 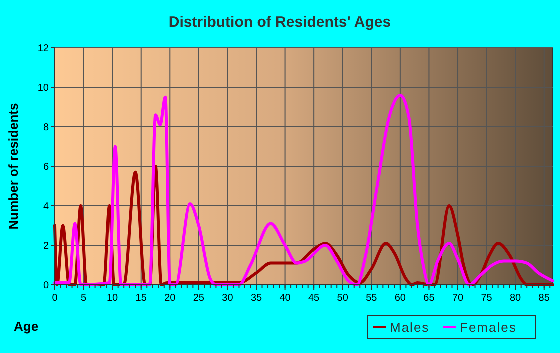 What do you see at coordinates (46, 128) in the screenshot?
I see `y-tick-label: 8` at bounding box center [46, 128].